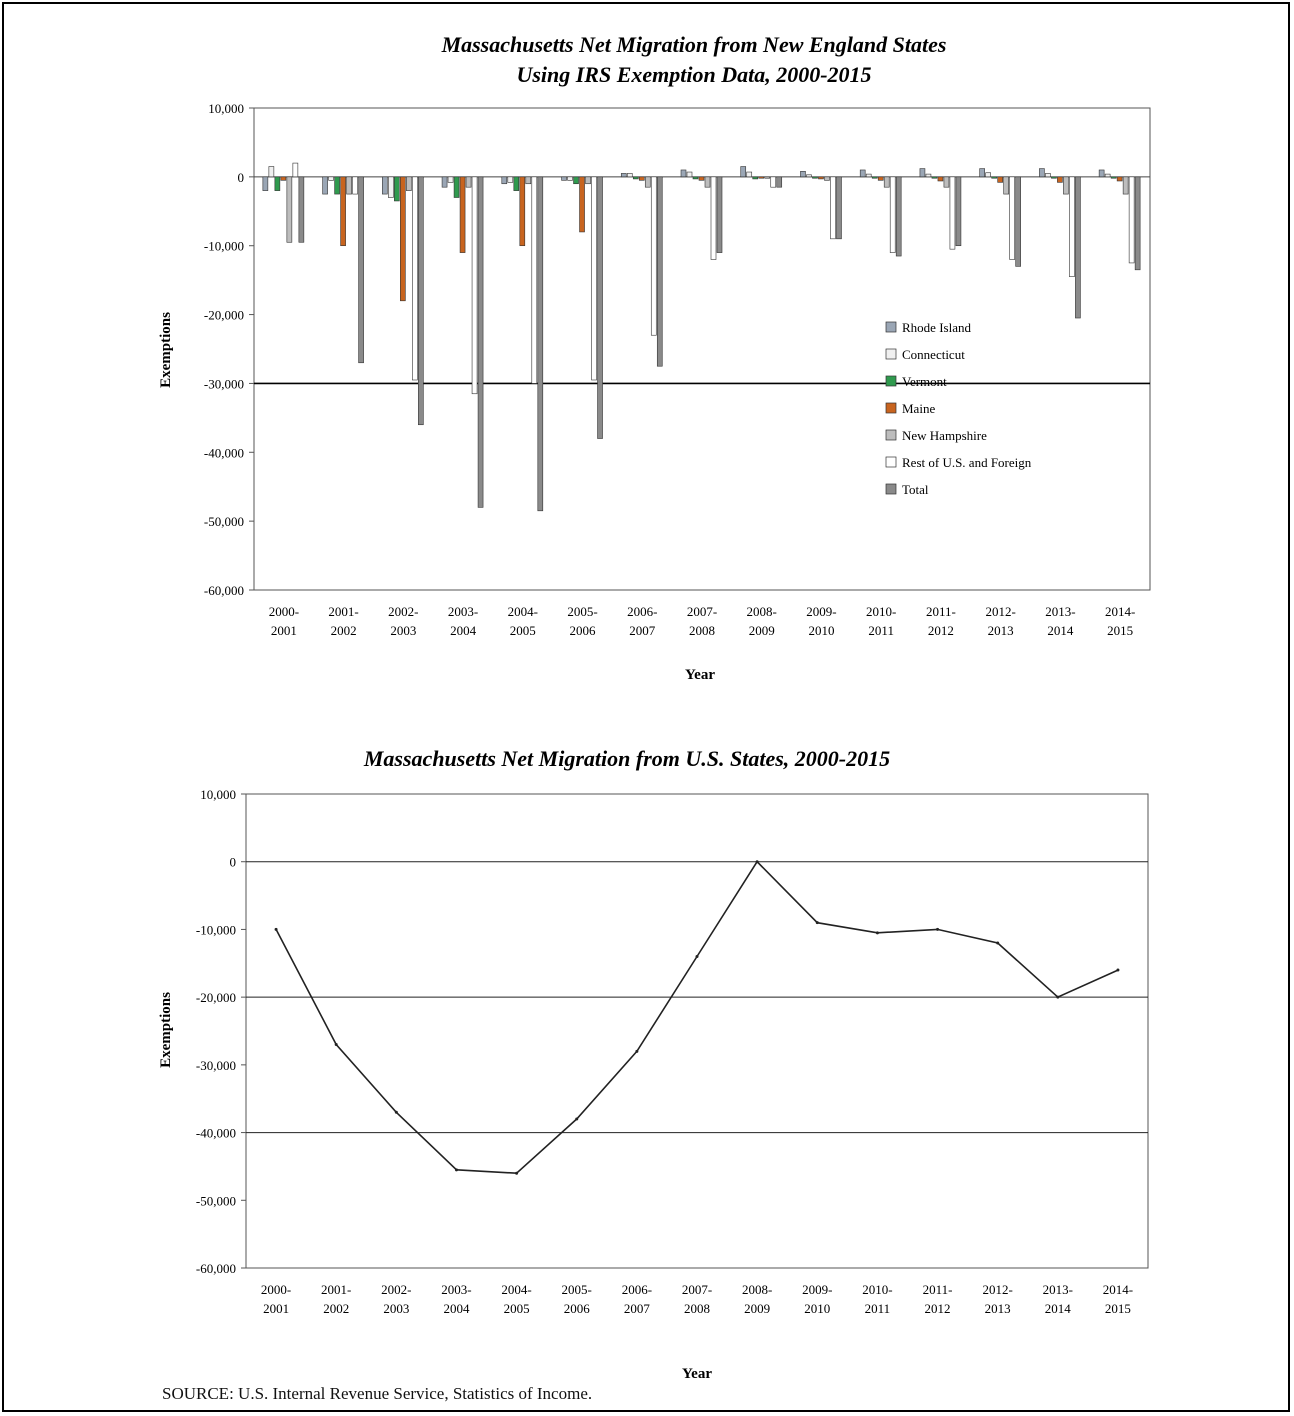 This screenshot has width=1294, height=1416. Describe the element at coordinates (1060, 611) in the screenshot. I see `chart1-xtick-label: 2013-` at that location.